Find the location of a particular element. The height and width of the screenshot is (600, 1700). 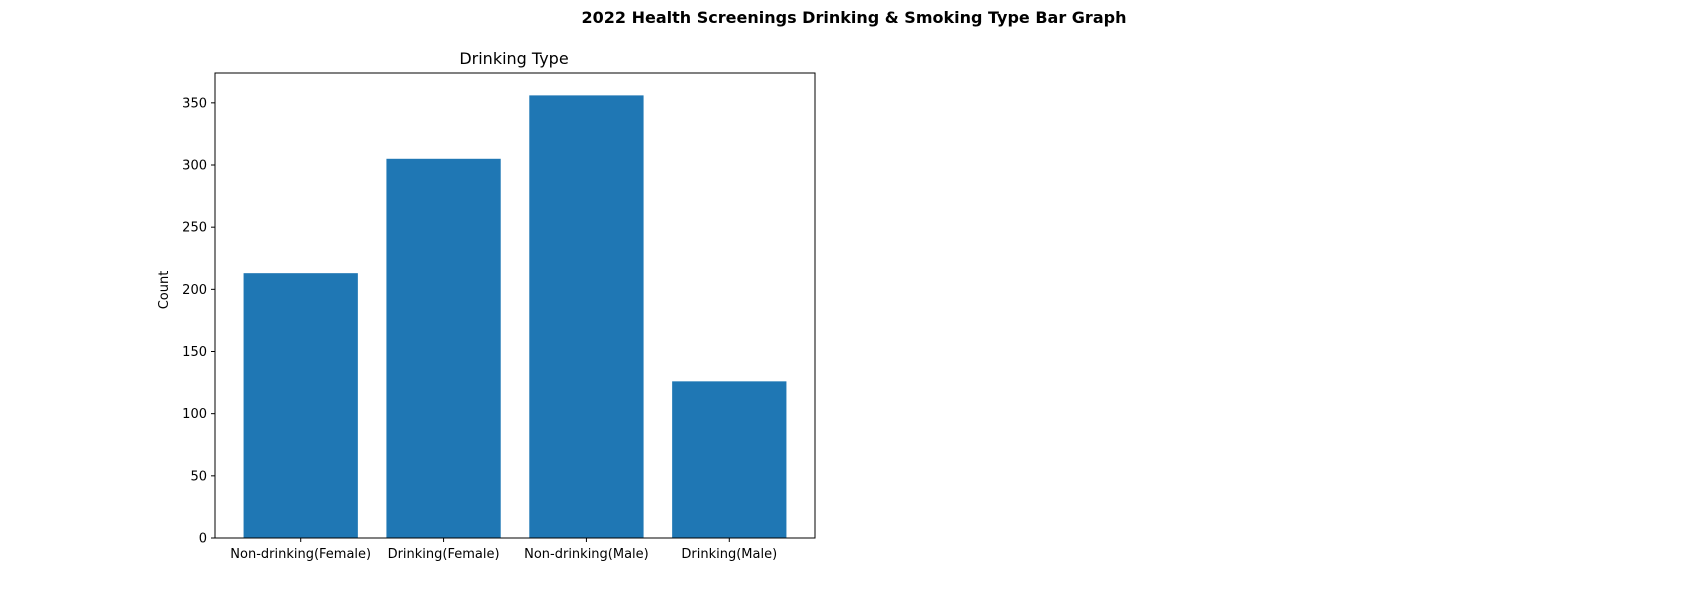

y-tick-label-5: 250 is located at coordinates (194, 228).